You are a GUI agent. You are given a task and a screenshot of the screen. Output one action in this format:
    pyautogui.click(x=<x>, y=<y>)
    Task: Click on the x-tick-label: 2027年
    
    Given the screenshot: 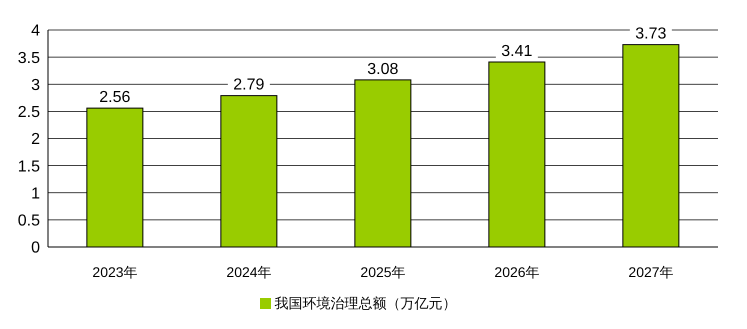 What is the action you would take?
    pyautogui.click(x=651, y=272)
    